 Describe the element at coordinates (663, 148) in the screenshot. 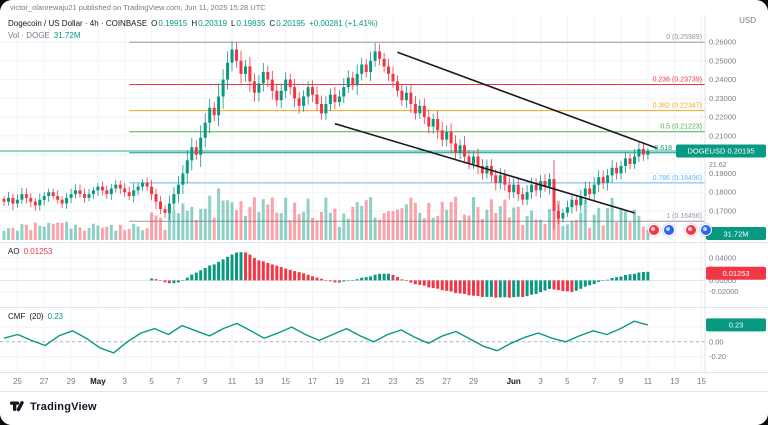

I see `fib-level-label: 0.618` at that location.